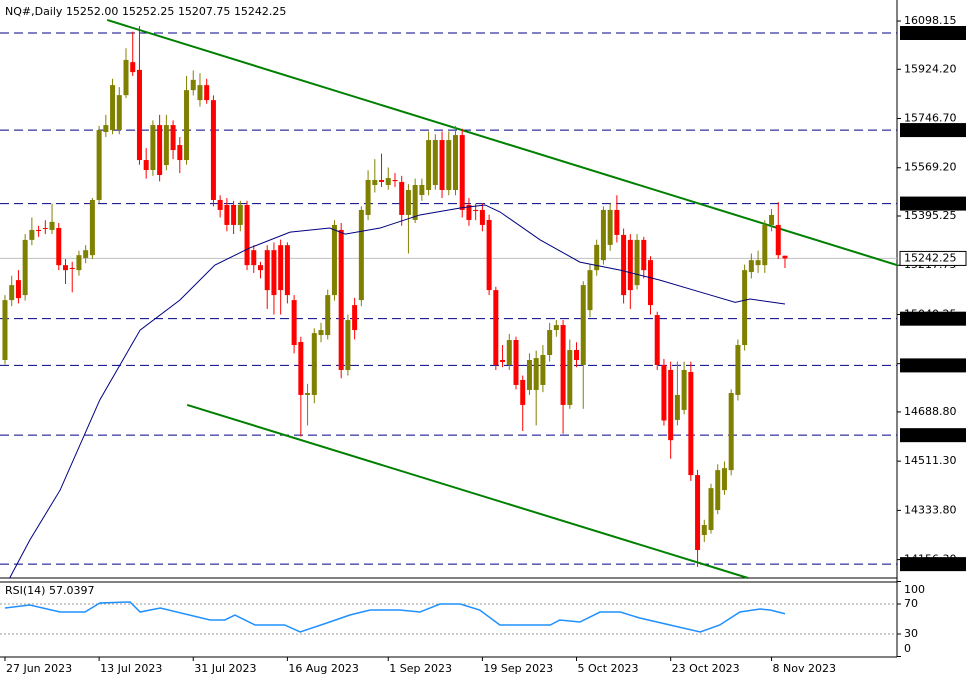 The width and height of the screenshot is (971, 681). What do you see at coordinates (930, 118) in the screenshot?
I see `y-tick-label: 15746.70` at bounding box center [930, 118].